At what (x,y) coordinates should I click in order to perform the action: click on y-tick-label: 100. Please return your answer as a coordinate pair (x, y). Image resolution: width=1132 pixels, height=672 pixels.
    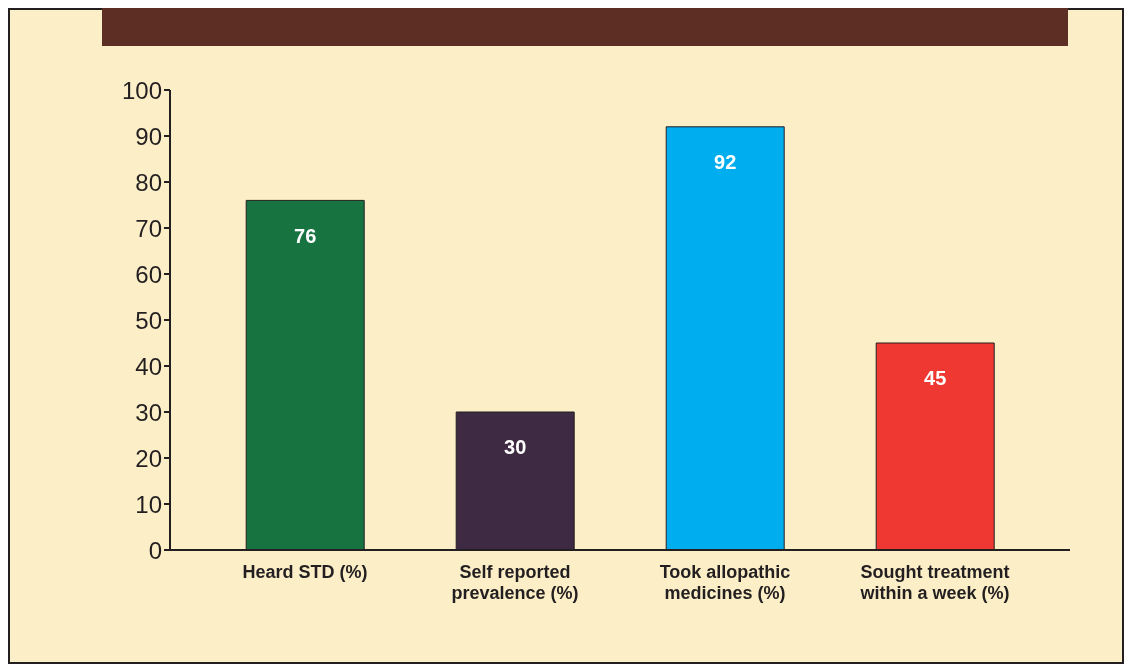
    Looking at the image, I should click on (141, 90).